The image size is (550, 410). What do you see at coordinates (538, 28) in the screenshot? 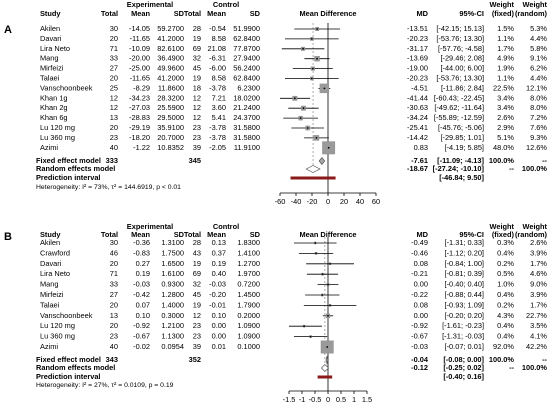
I see `cell: 5.3%` at bounding box center [538, 28].